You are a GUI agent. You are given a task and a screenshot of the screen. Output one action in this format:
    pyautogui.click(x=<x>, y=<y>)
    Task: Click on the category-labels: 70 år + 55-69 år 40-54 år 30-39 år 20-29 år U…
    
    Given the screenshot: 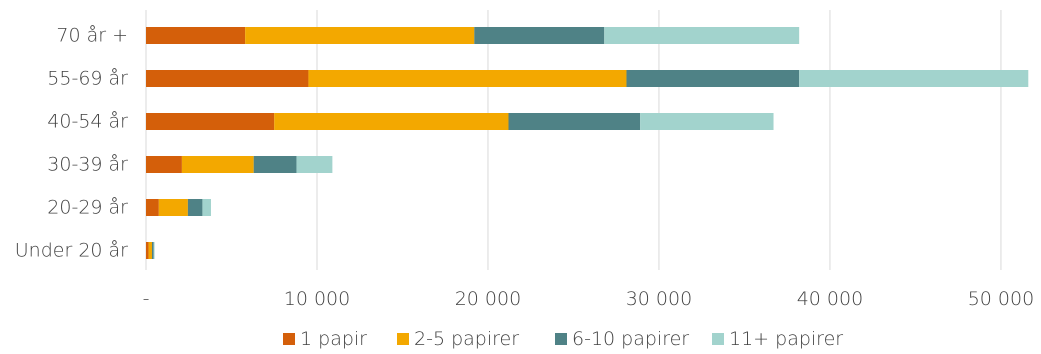 What is the action you would take?
    pyautogui.click(x=71, y=143)
    